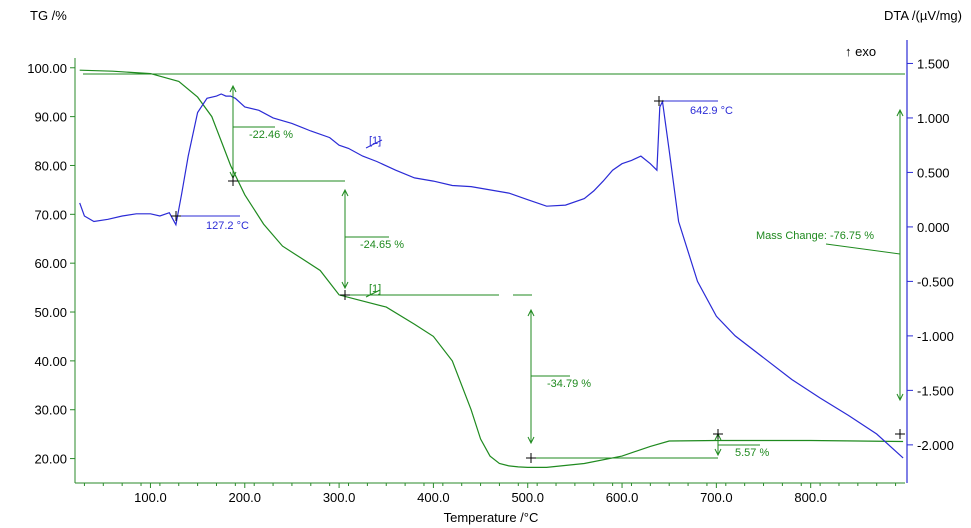 The image size is (971, 528). What do you see at coordinates (527, 497) in the screenshot?
I see `x-tick-label: 500.0` at bounding box center [527, 497].